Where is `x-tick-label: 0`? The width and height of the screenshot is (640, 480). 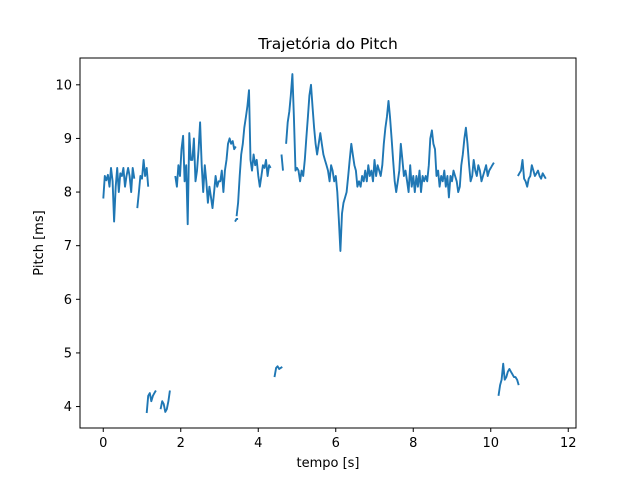
x-tick-label: 0 is located at coordinates (103, 443).